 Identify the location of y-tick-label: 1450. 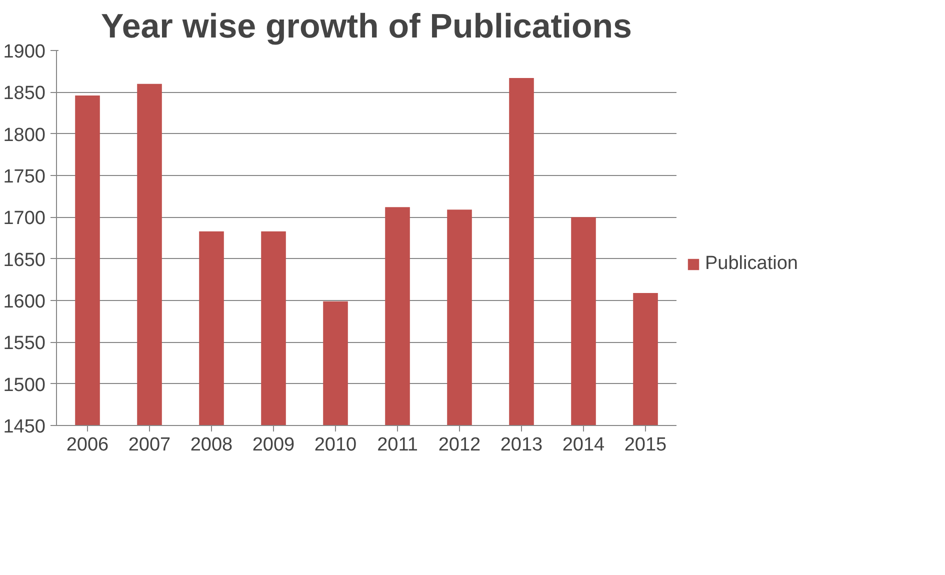
(24, 427).